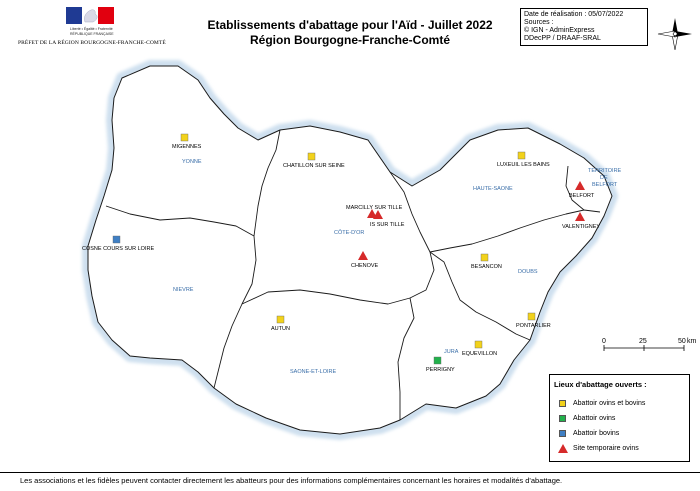  Describe the element at coordinates (365, 266) in the screenshot. I see `site-label: CHENOVE` at that location.